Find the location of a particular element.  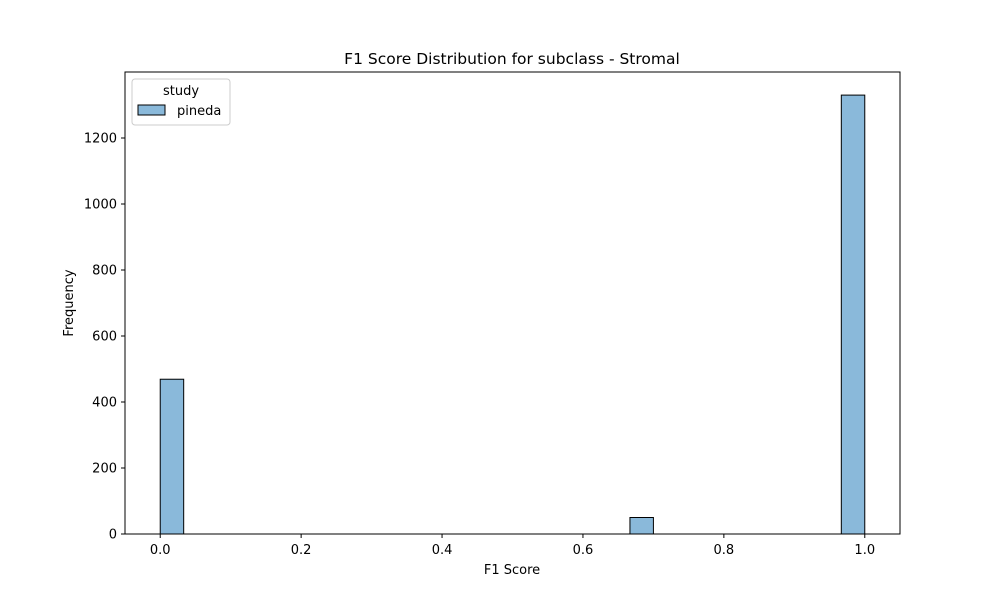

y-axis-label: Frequency is located at coordinates (69, 302).